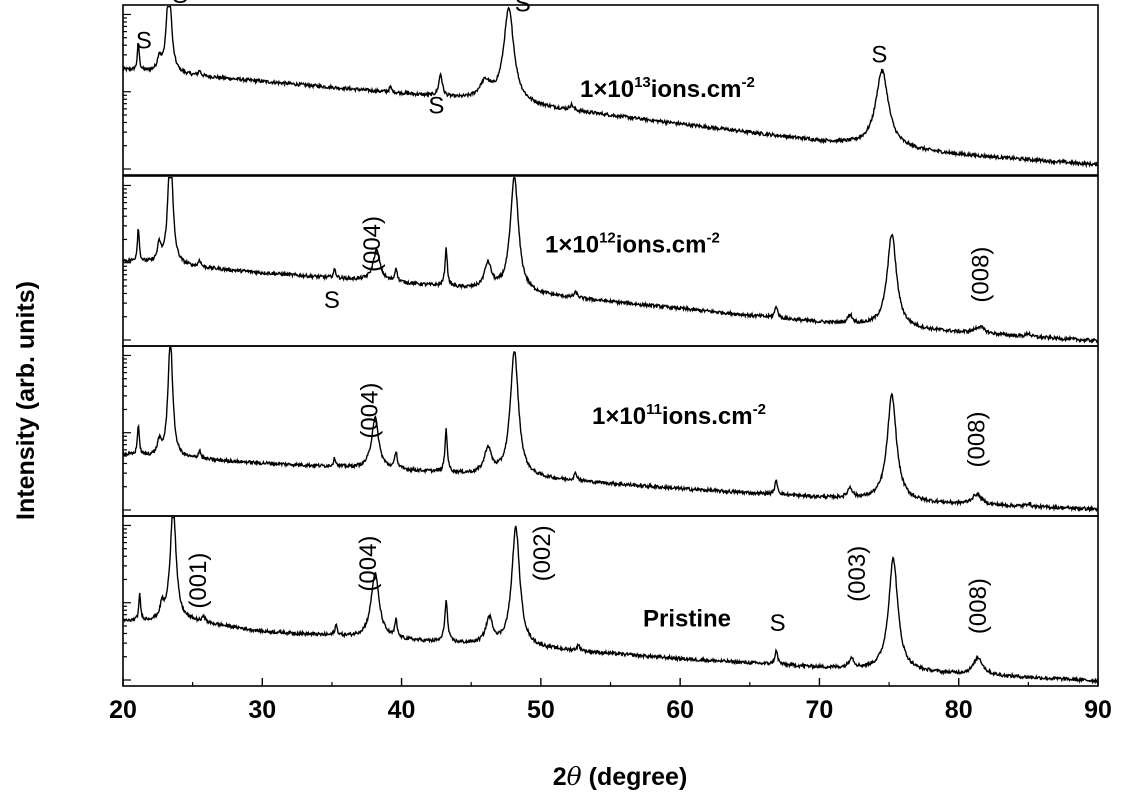 This screenshot has width=1123, height=805. I want to click on panel-label: Pristine, so click(687, 619).